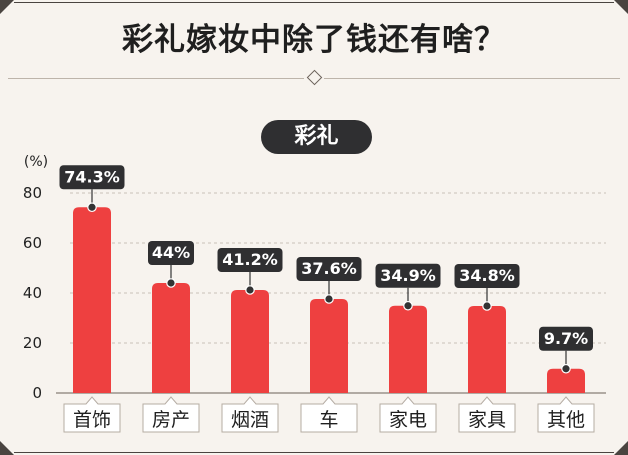  Describe the element at coordinates (329, 346) in the screenshot. I see `bar-车` at that location.